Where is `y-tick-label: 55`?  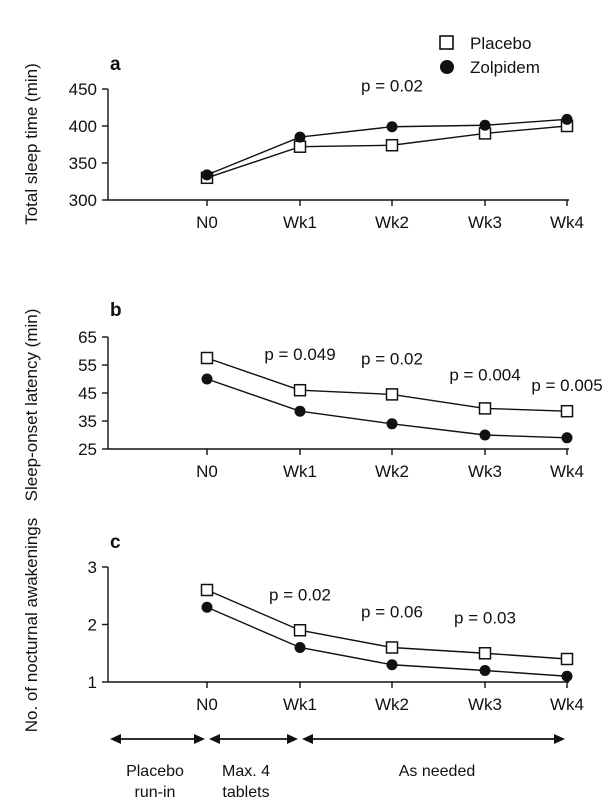
y-tick-label: 55 is located at coordinates (87, 365).